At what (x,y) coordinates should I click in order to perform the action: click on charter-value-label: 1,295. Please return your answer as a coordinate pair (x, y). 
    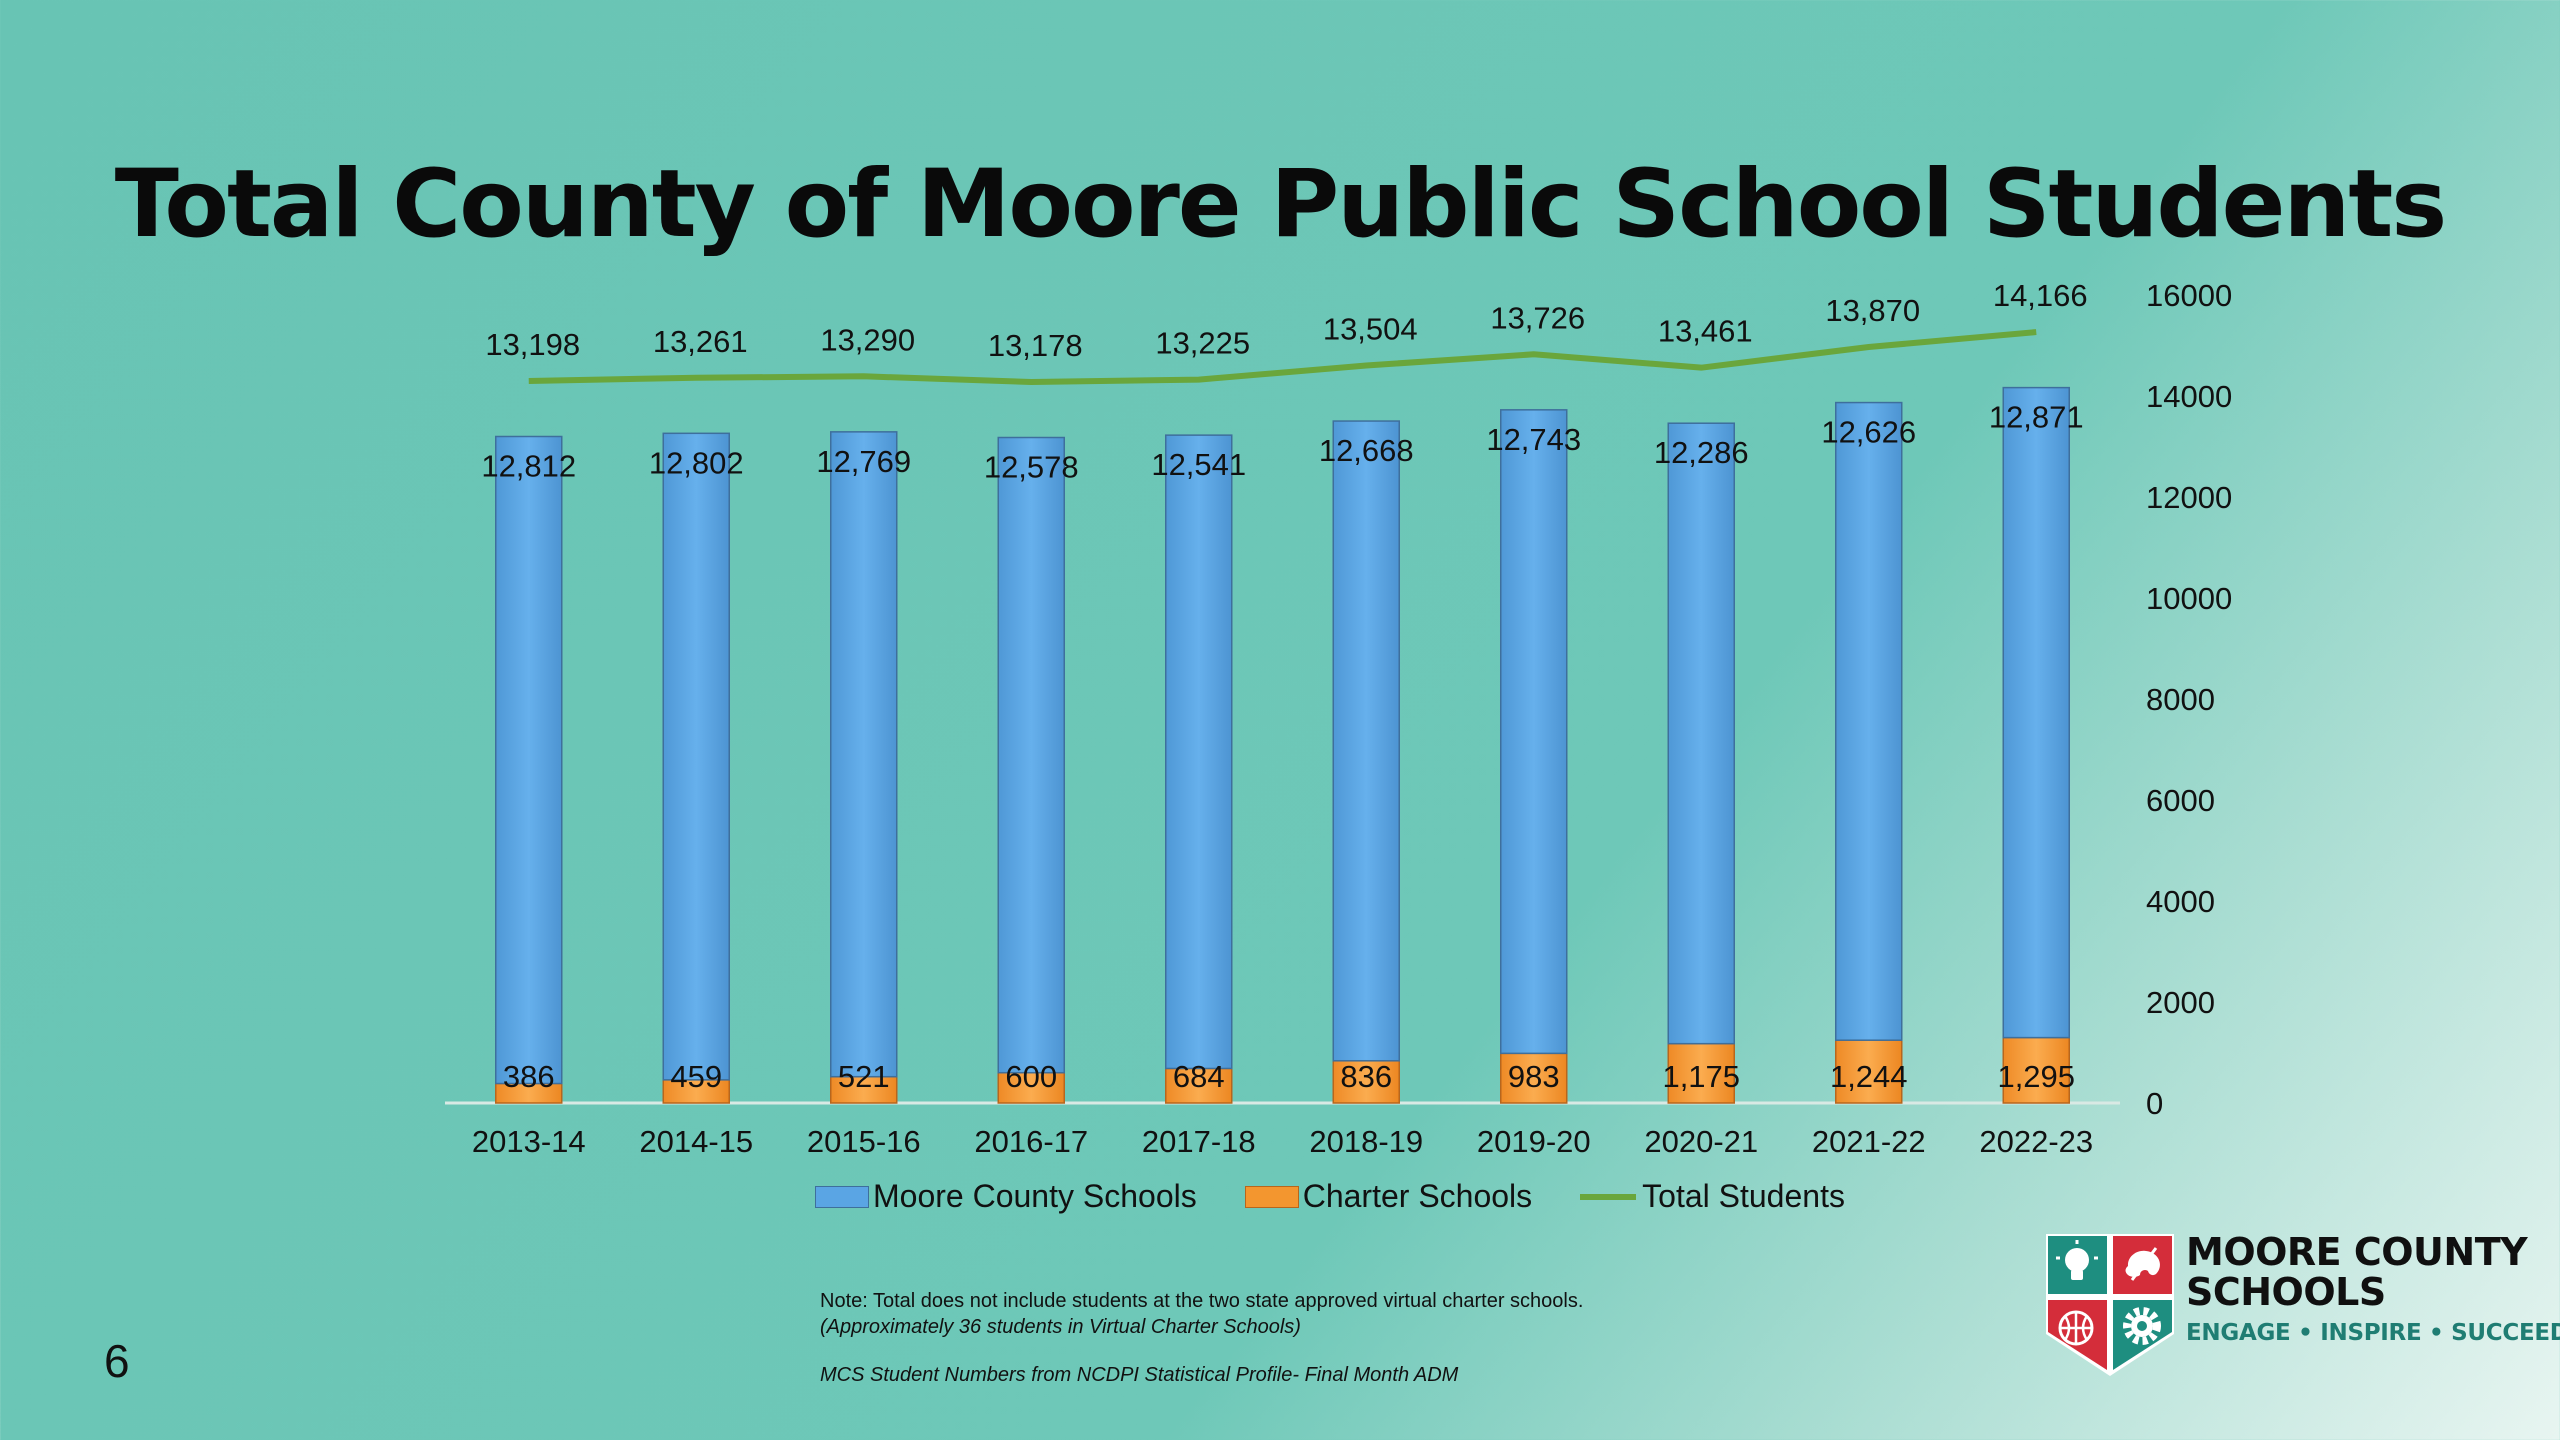
    Looking at the image, I should click on (2036, 1076).